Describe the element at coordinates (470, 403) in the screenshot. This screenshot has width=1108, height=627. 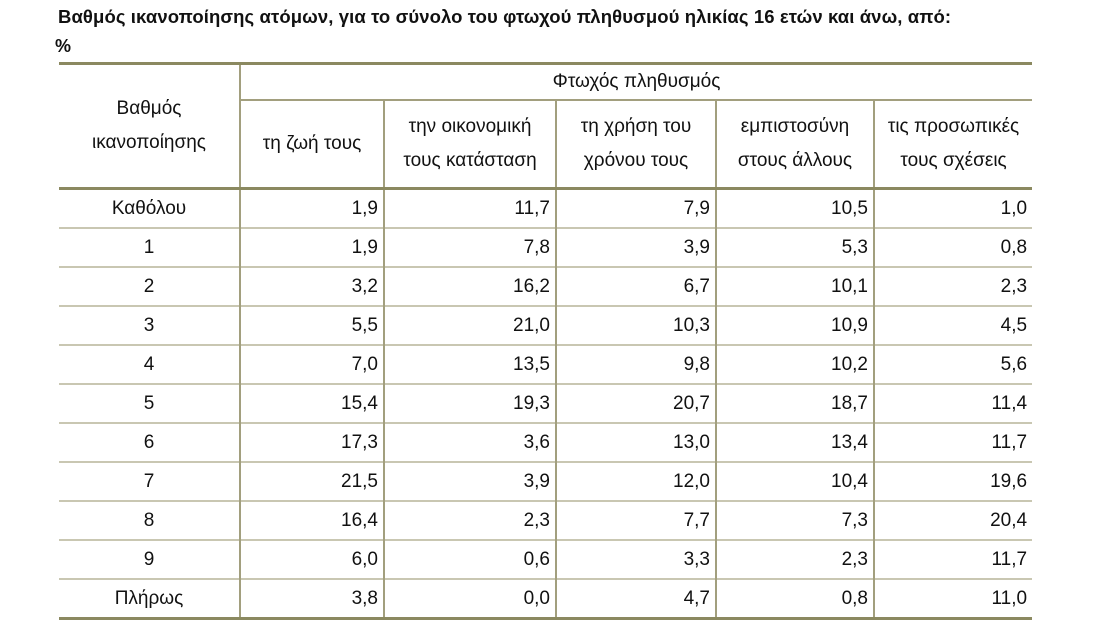
I see `table-cell: 19,3` at that location.